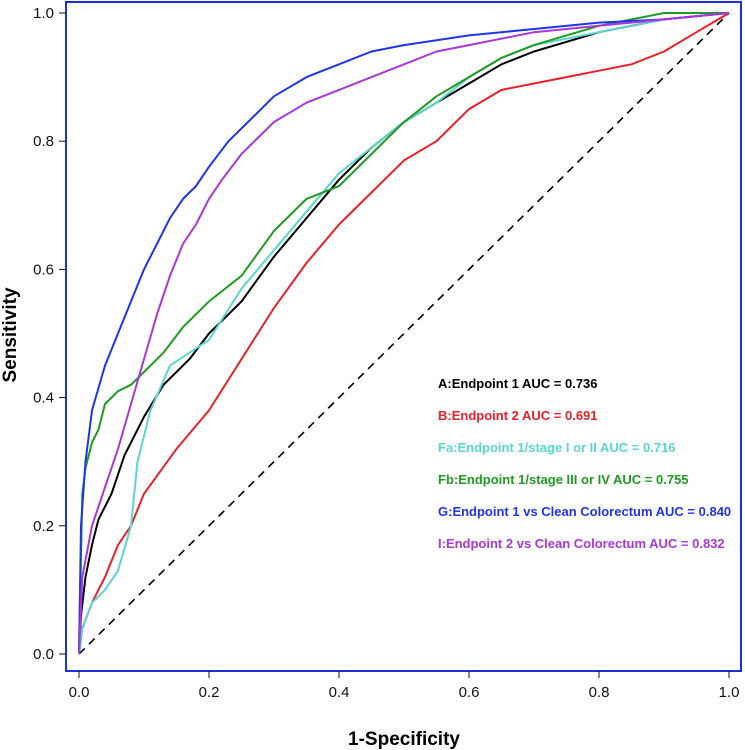 Image resolution: width=745 pixels, height=750 pixels. What do you see at coordinates (10, 334) in the screenshot?
I see `y-axis-title: Sensitivity` at bounding box center [10, 334].